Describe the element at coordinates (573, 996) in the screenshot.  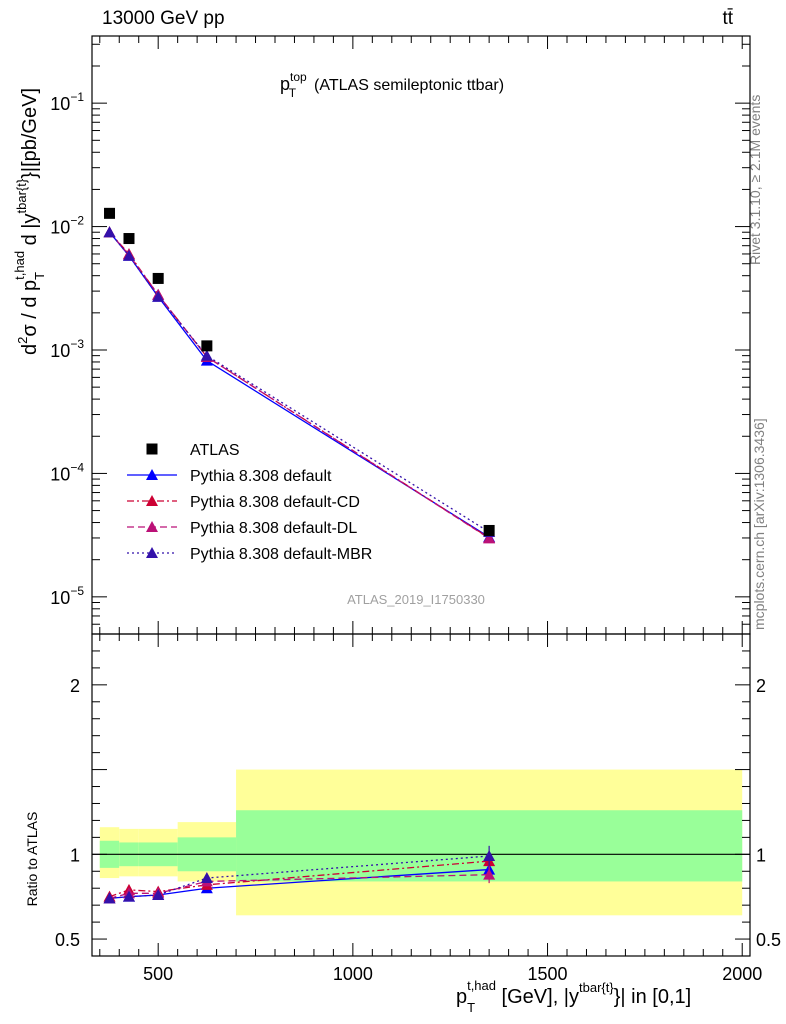
I see `x-axis-label: pTt,had [GeV], |ytbar{t}}| in [0,1]` at that location.